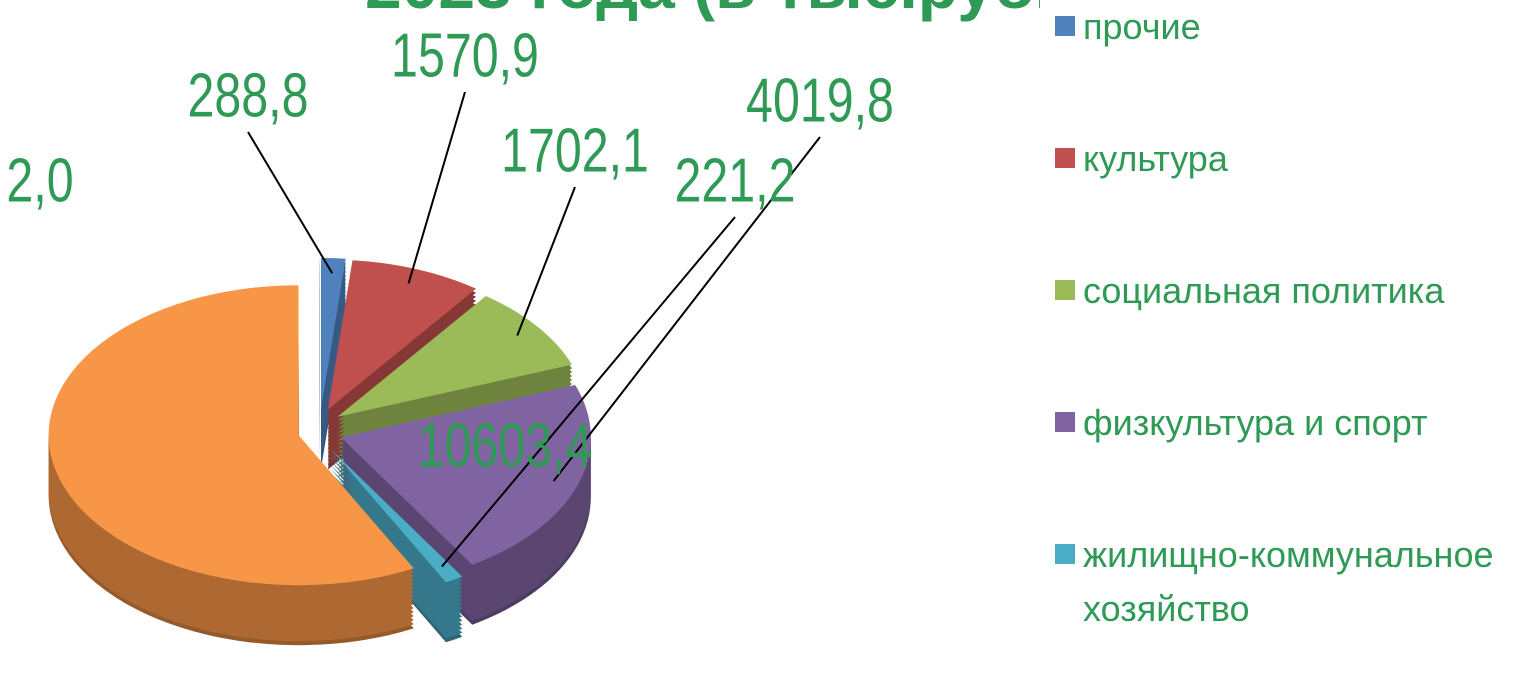 The width and height of the screenshot is (1531, 699). Describe the element at coordinates (39, 180) in the screenshot. I see `data-label: 2,0` at that location.